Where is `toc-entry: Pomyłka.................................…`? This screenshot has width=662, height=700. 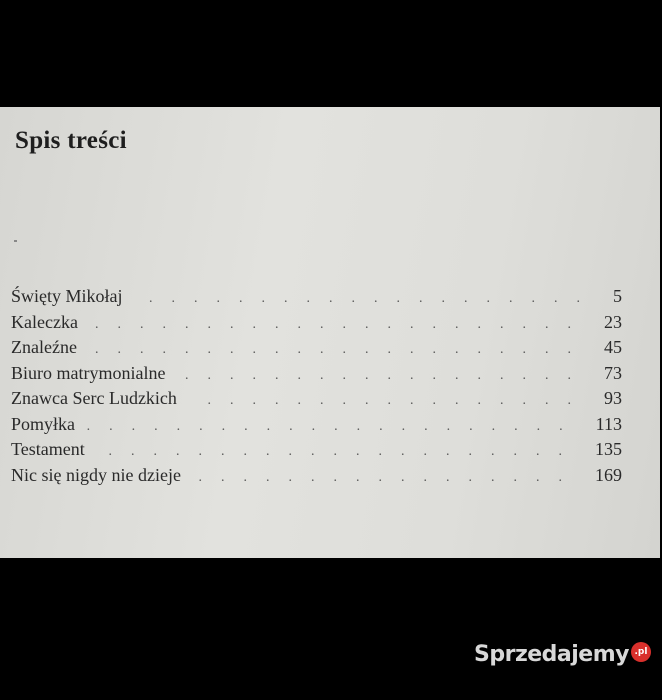
toc-entry: Pomyłka.................................… is located at coordinates (316, 425).